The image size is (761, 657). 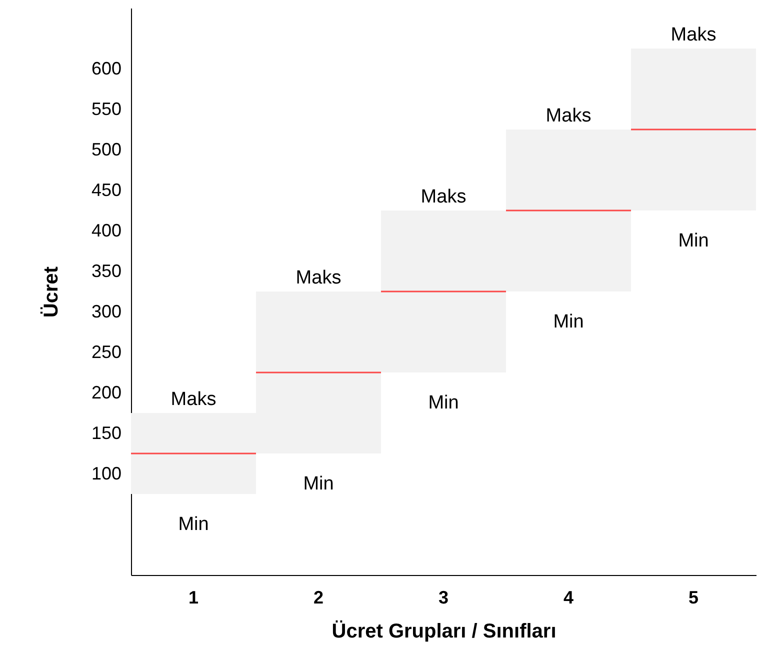 What do you see at coordinates (443, 598) in the screenshot?
I see `x-tick-label: 3` at bounding box center [443, 598].